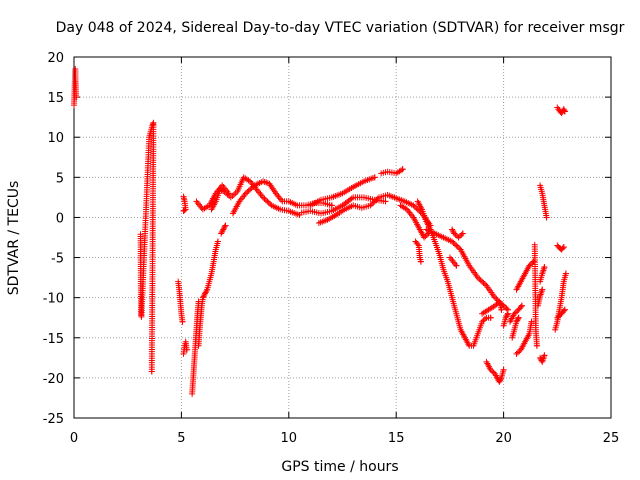  I want to click on y-tick-label: 0, so click(60, 218).